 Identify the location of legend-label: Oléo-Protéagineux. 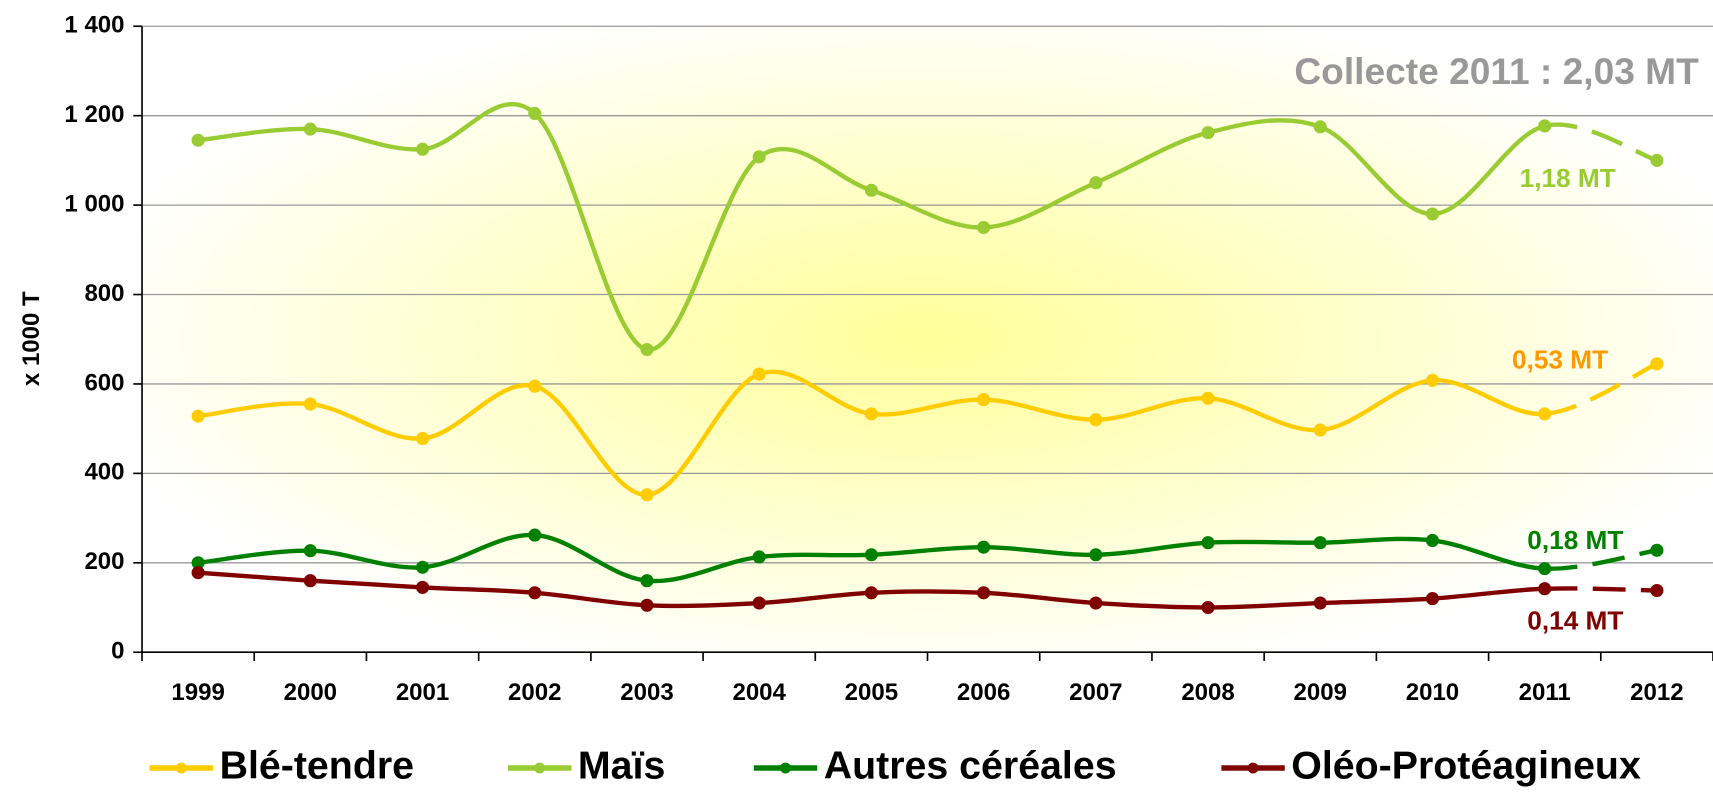
(1466, 765).